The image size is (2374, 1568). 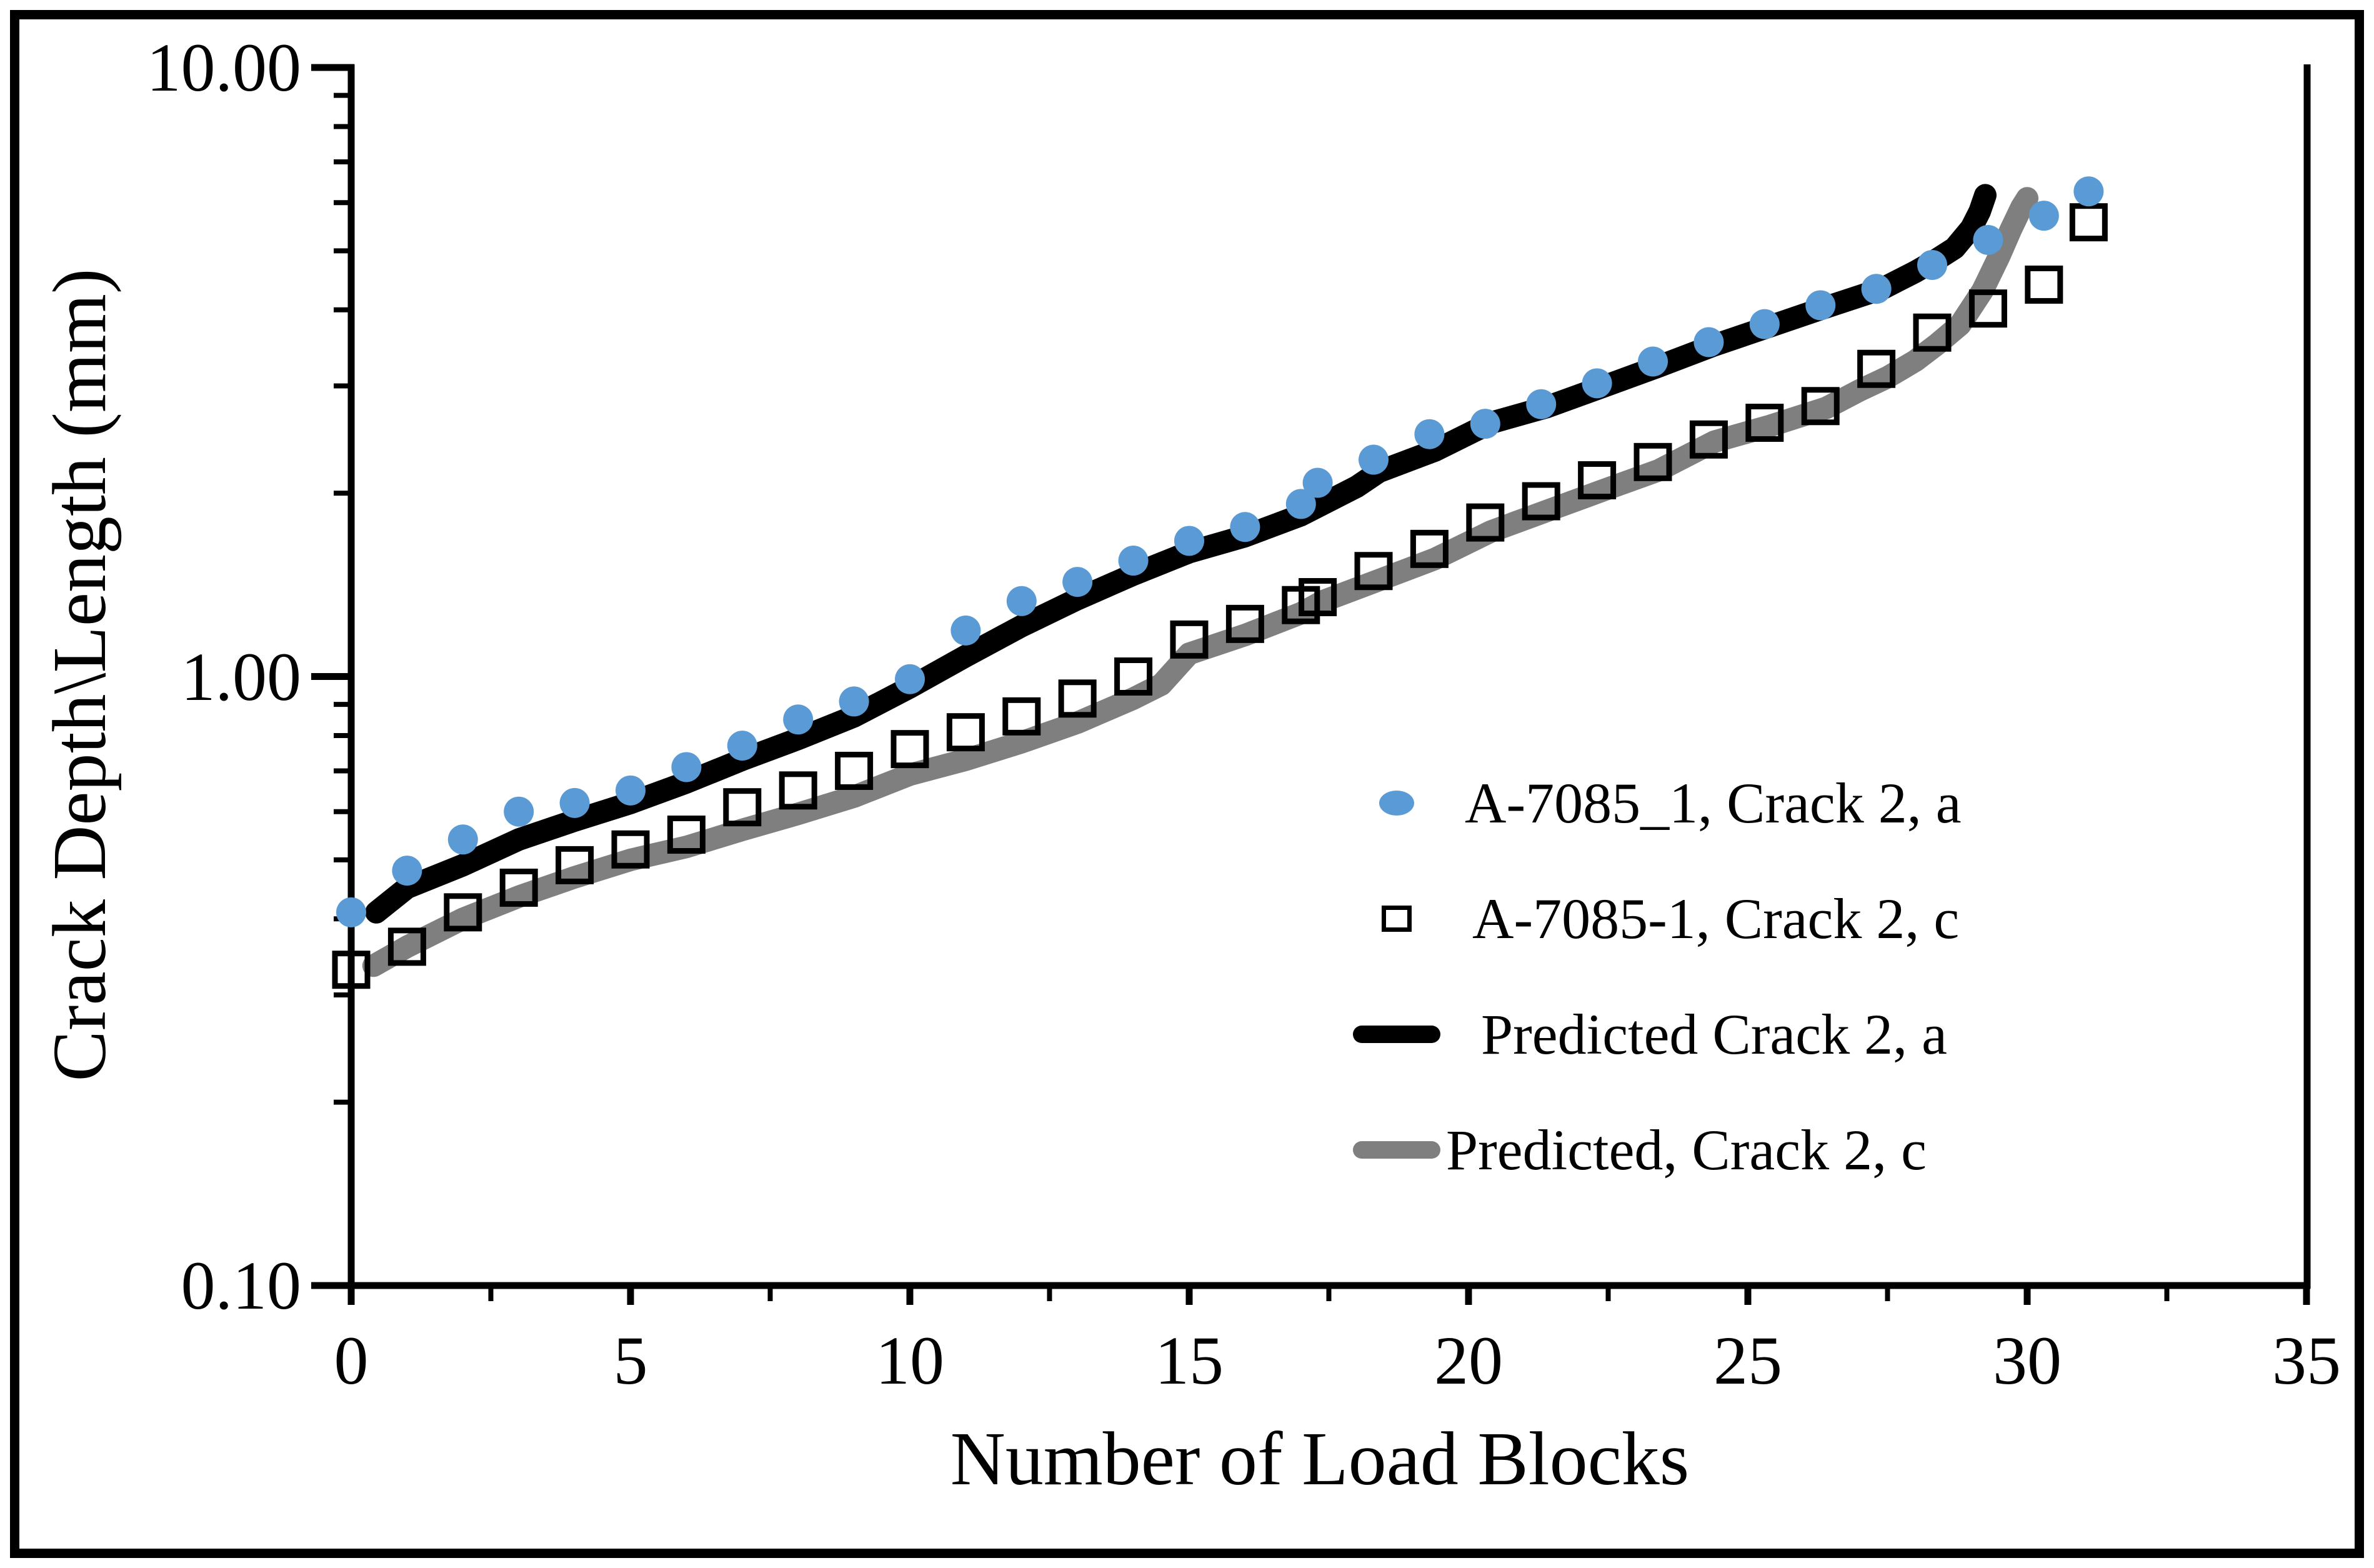 I want to click on legend-label: Predicted Crack 2, a, so click(x=1714, y=1034).